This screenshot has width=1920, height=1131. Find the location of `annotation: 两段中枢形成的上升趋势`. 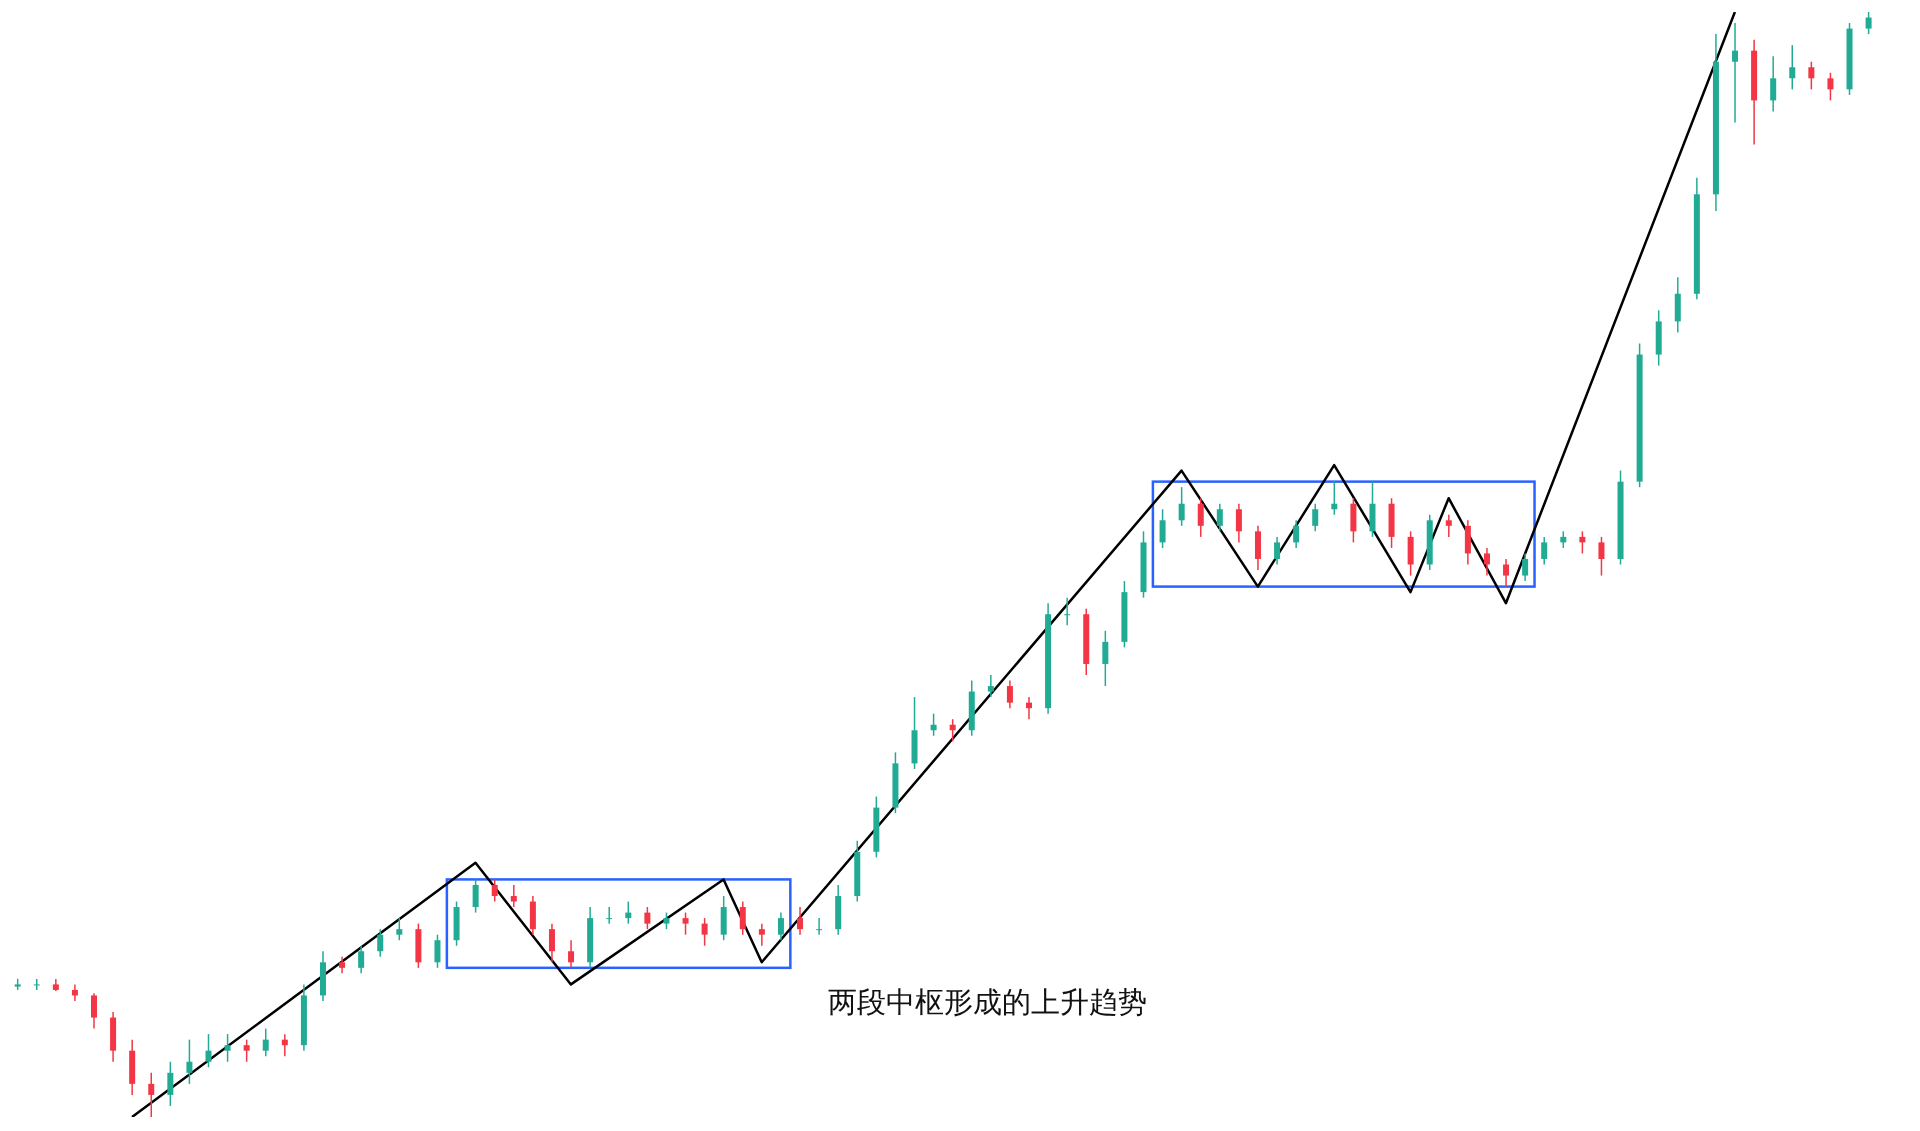

annotation: 两段中枢形成的上升趋势 is located at coordinates (987, 1002).